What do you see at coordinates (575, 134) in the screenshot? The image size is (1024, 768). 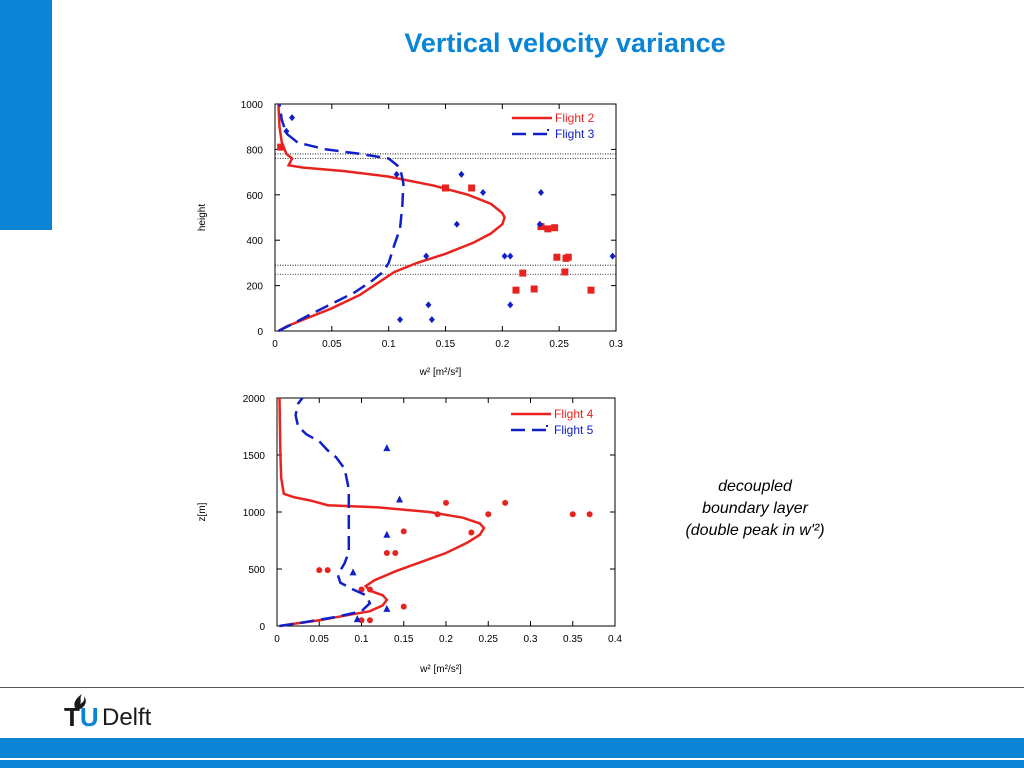 I see `legend-label: Flight 3` at bounding box center [575, 134].